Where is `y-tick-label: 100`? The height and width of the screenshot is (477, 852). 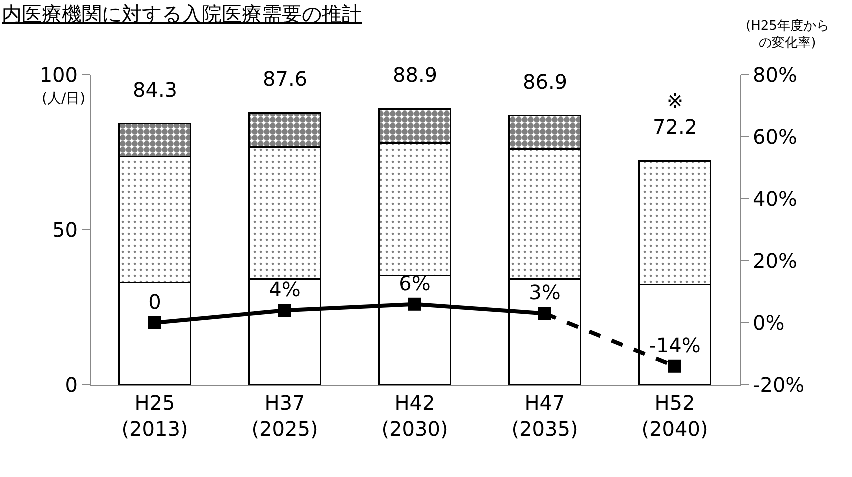 y-tick-label: 100 is located at coordinates (59, 75).